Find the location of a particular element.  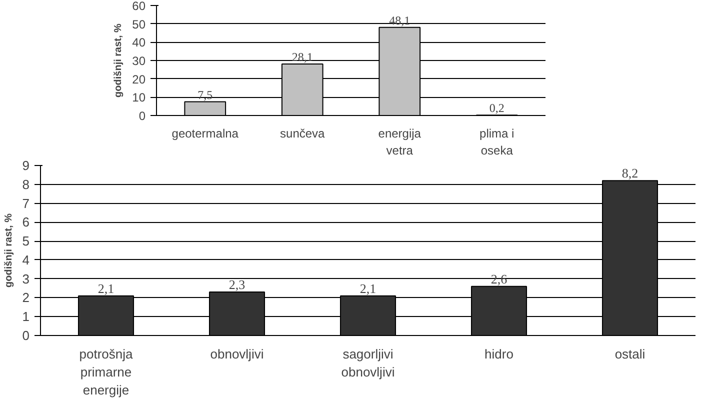

data-label: 0,2 is located at coordinates (496, 108).